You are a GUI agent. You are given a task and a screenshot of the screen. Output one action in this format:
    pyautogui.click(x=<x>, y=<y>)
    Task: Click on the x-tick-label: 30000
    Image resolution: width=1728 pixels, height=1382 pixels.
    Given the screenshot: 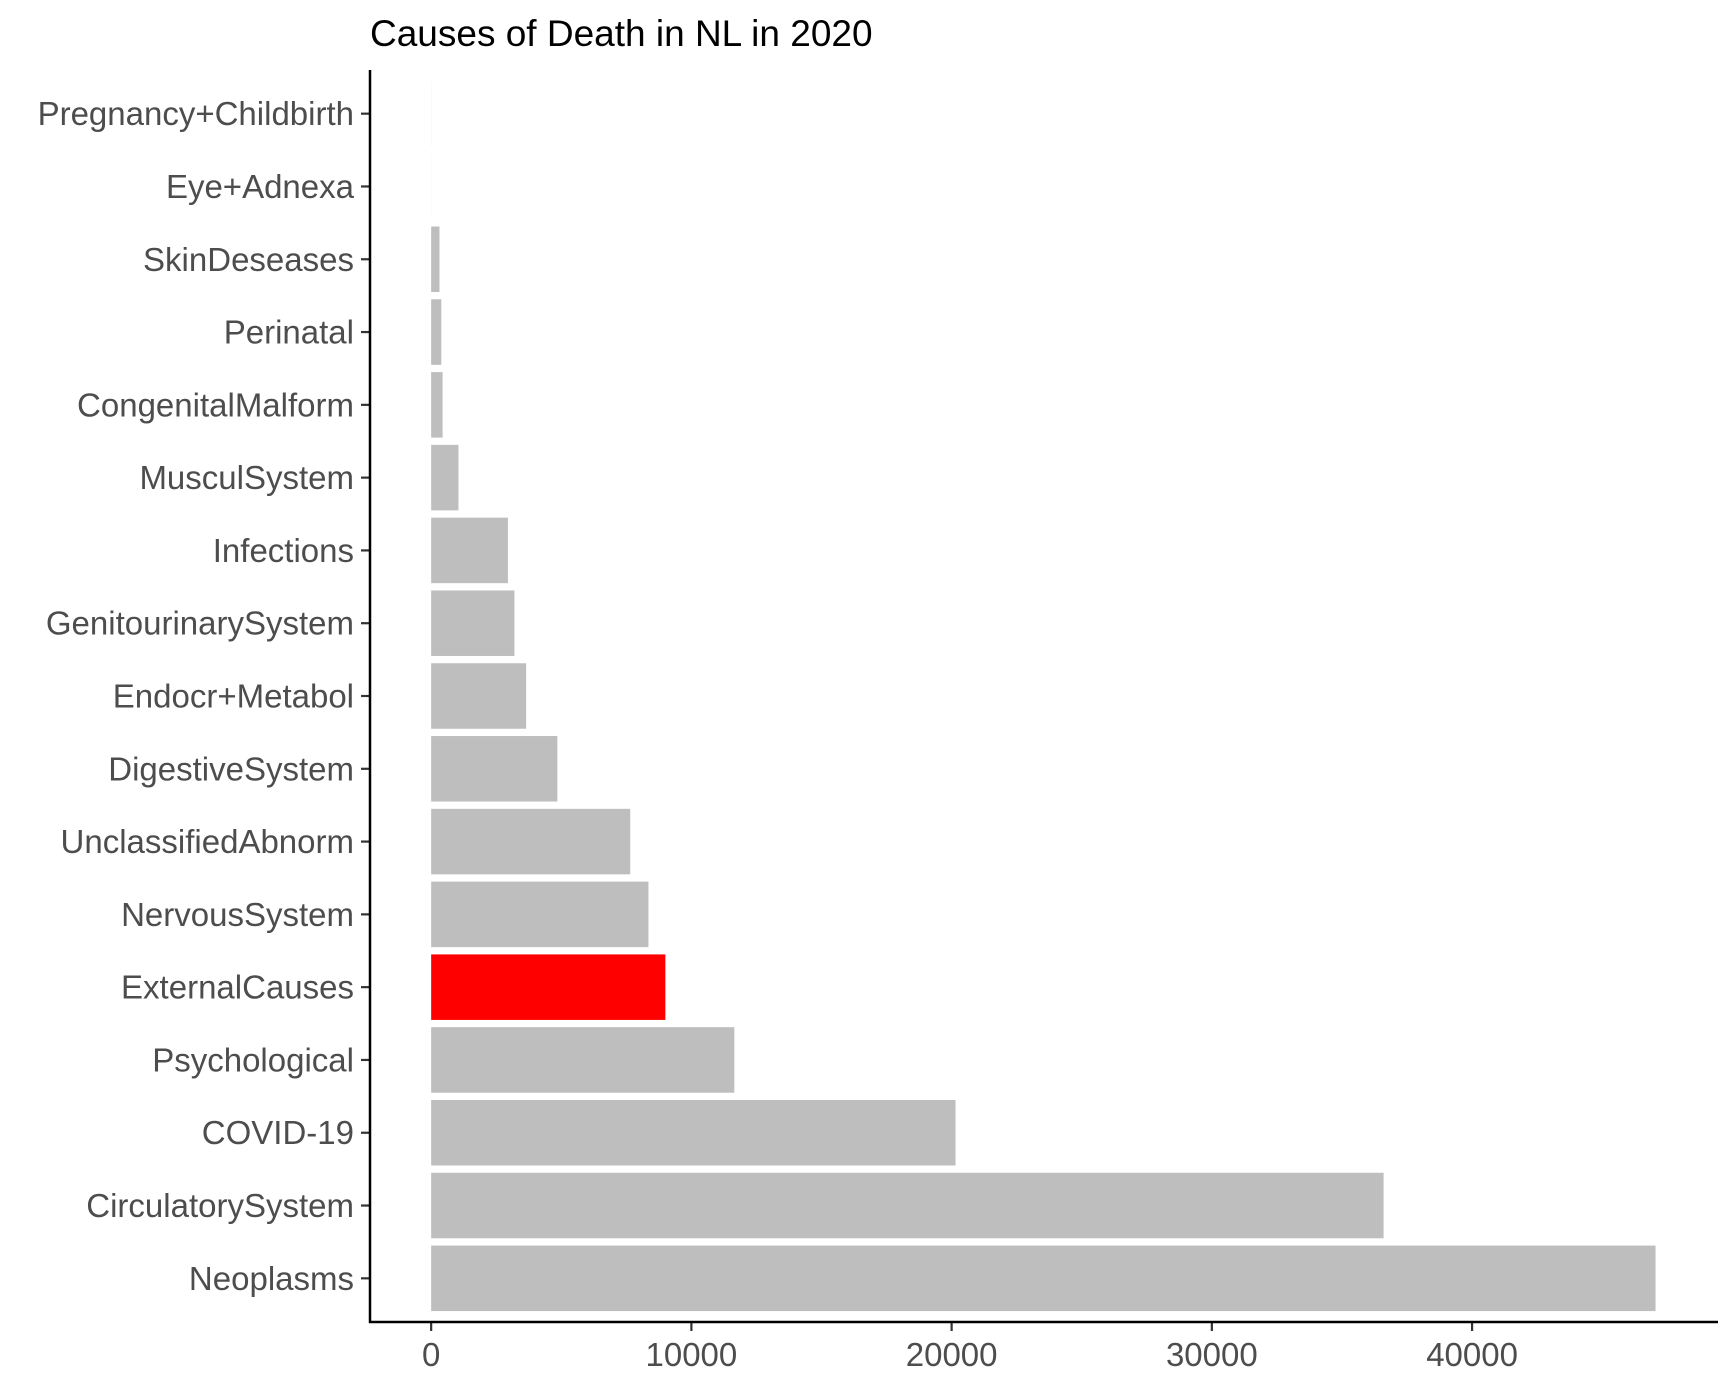 What is the action you would take?
    pyautogui.click(x=1212, y=1354)
    